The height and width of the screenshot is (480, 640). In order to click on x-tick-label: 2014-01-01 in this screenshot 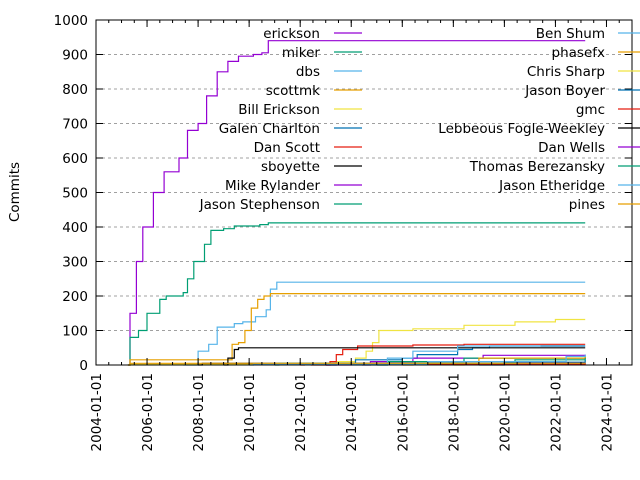, I will do `click(352, 412)`.